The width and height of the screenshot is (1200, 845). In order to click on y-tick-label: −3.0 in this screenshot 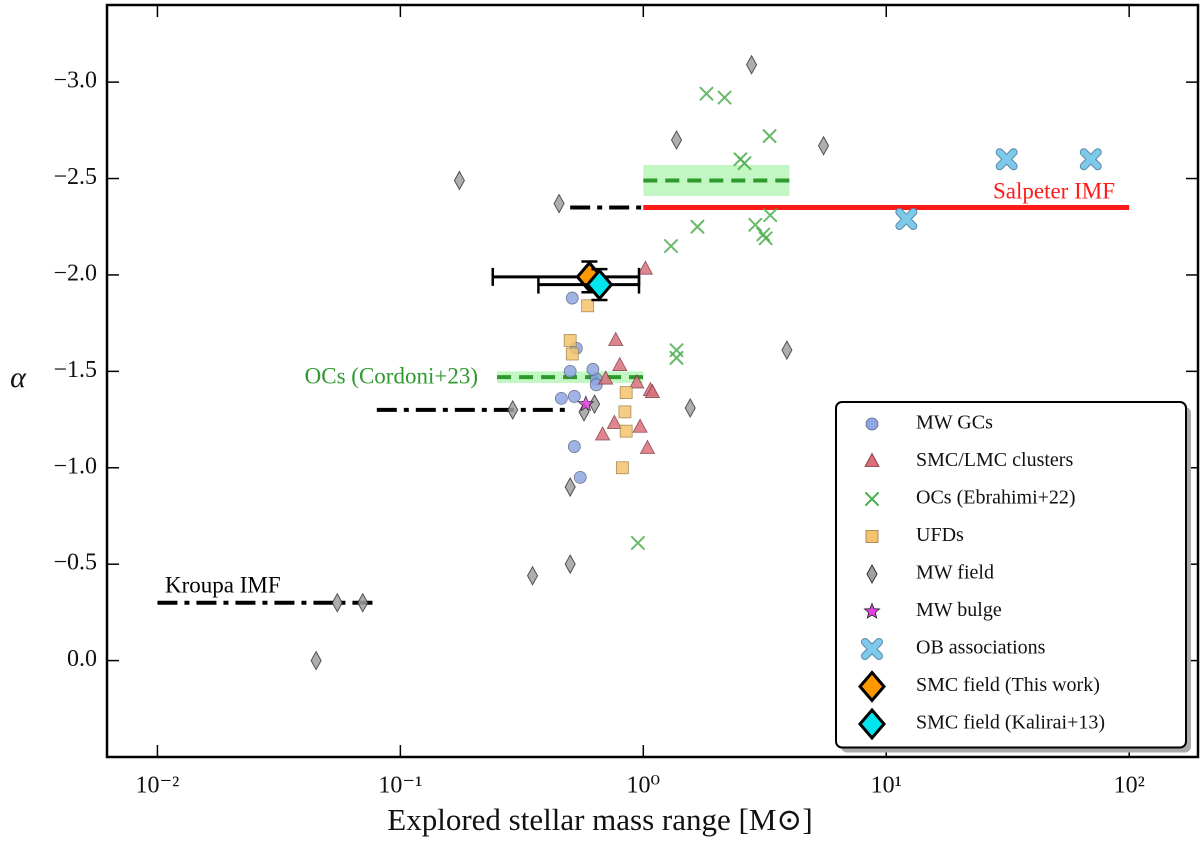, I will do `click(75, 81)`.